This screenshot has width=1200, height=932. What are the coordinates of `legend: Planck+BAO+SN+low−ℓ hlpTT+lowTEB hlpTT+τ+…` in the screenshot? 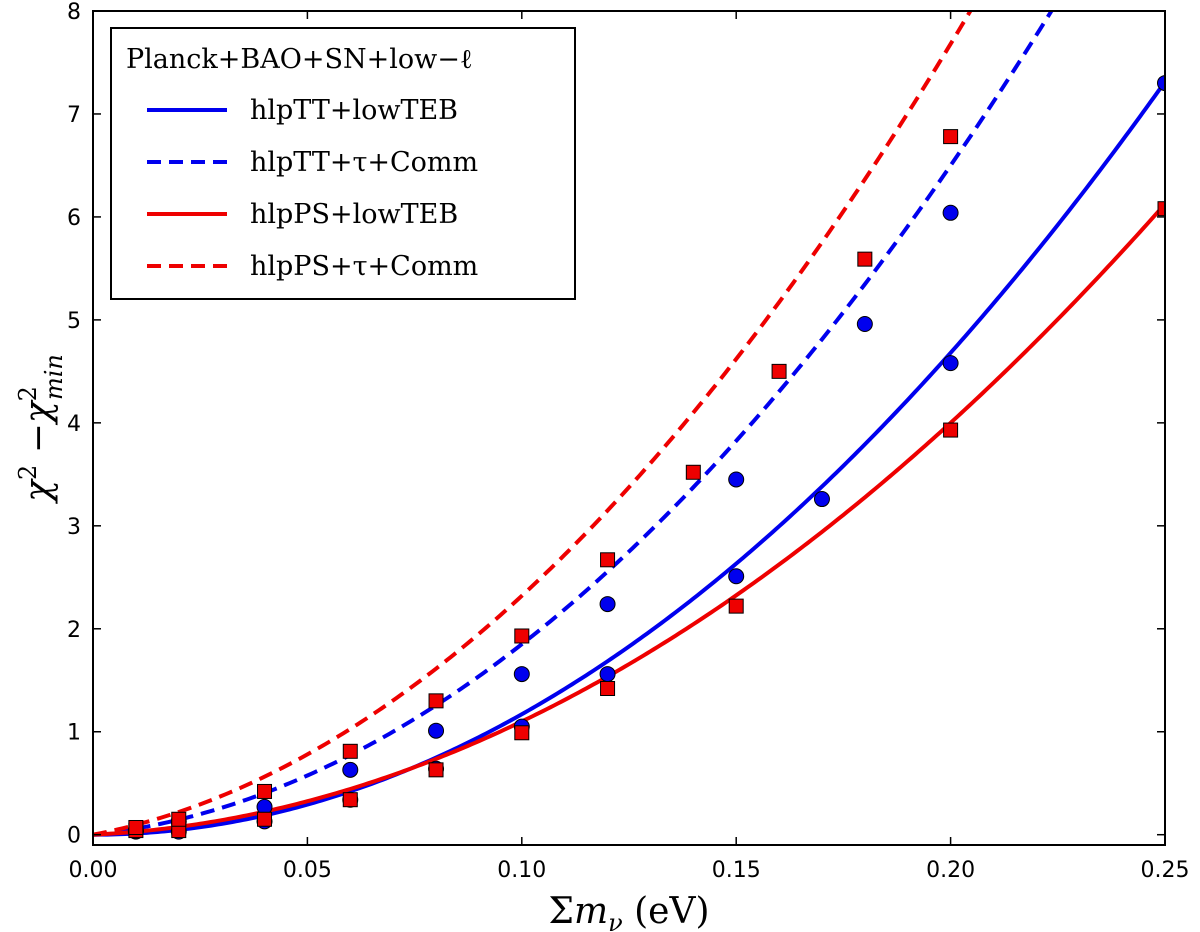 It's located at (343, 163).